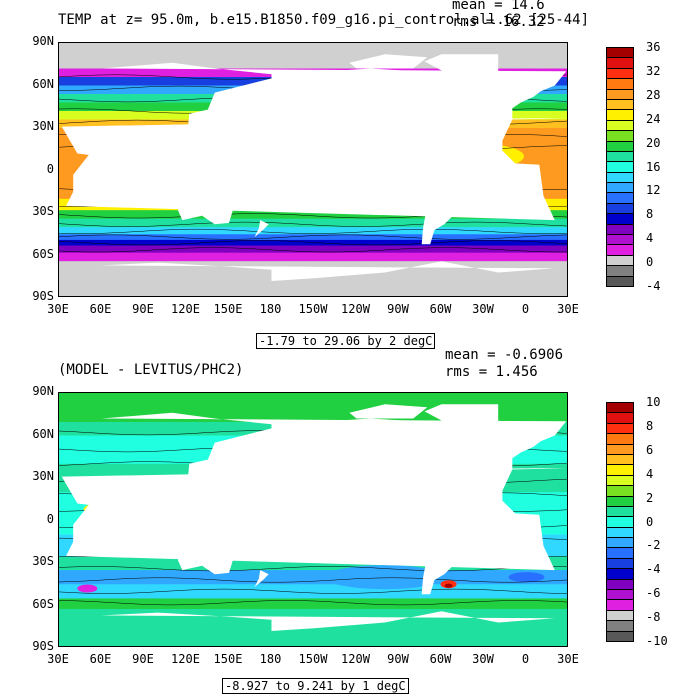 This screenshot has height=700, width=700. Describe the element at coordinates (657, 641) in the screenshot. I see `colorbar-label: -10` at that location.